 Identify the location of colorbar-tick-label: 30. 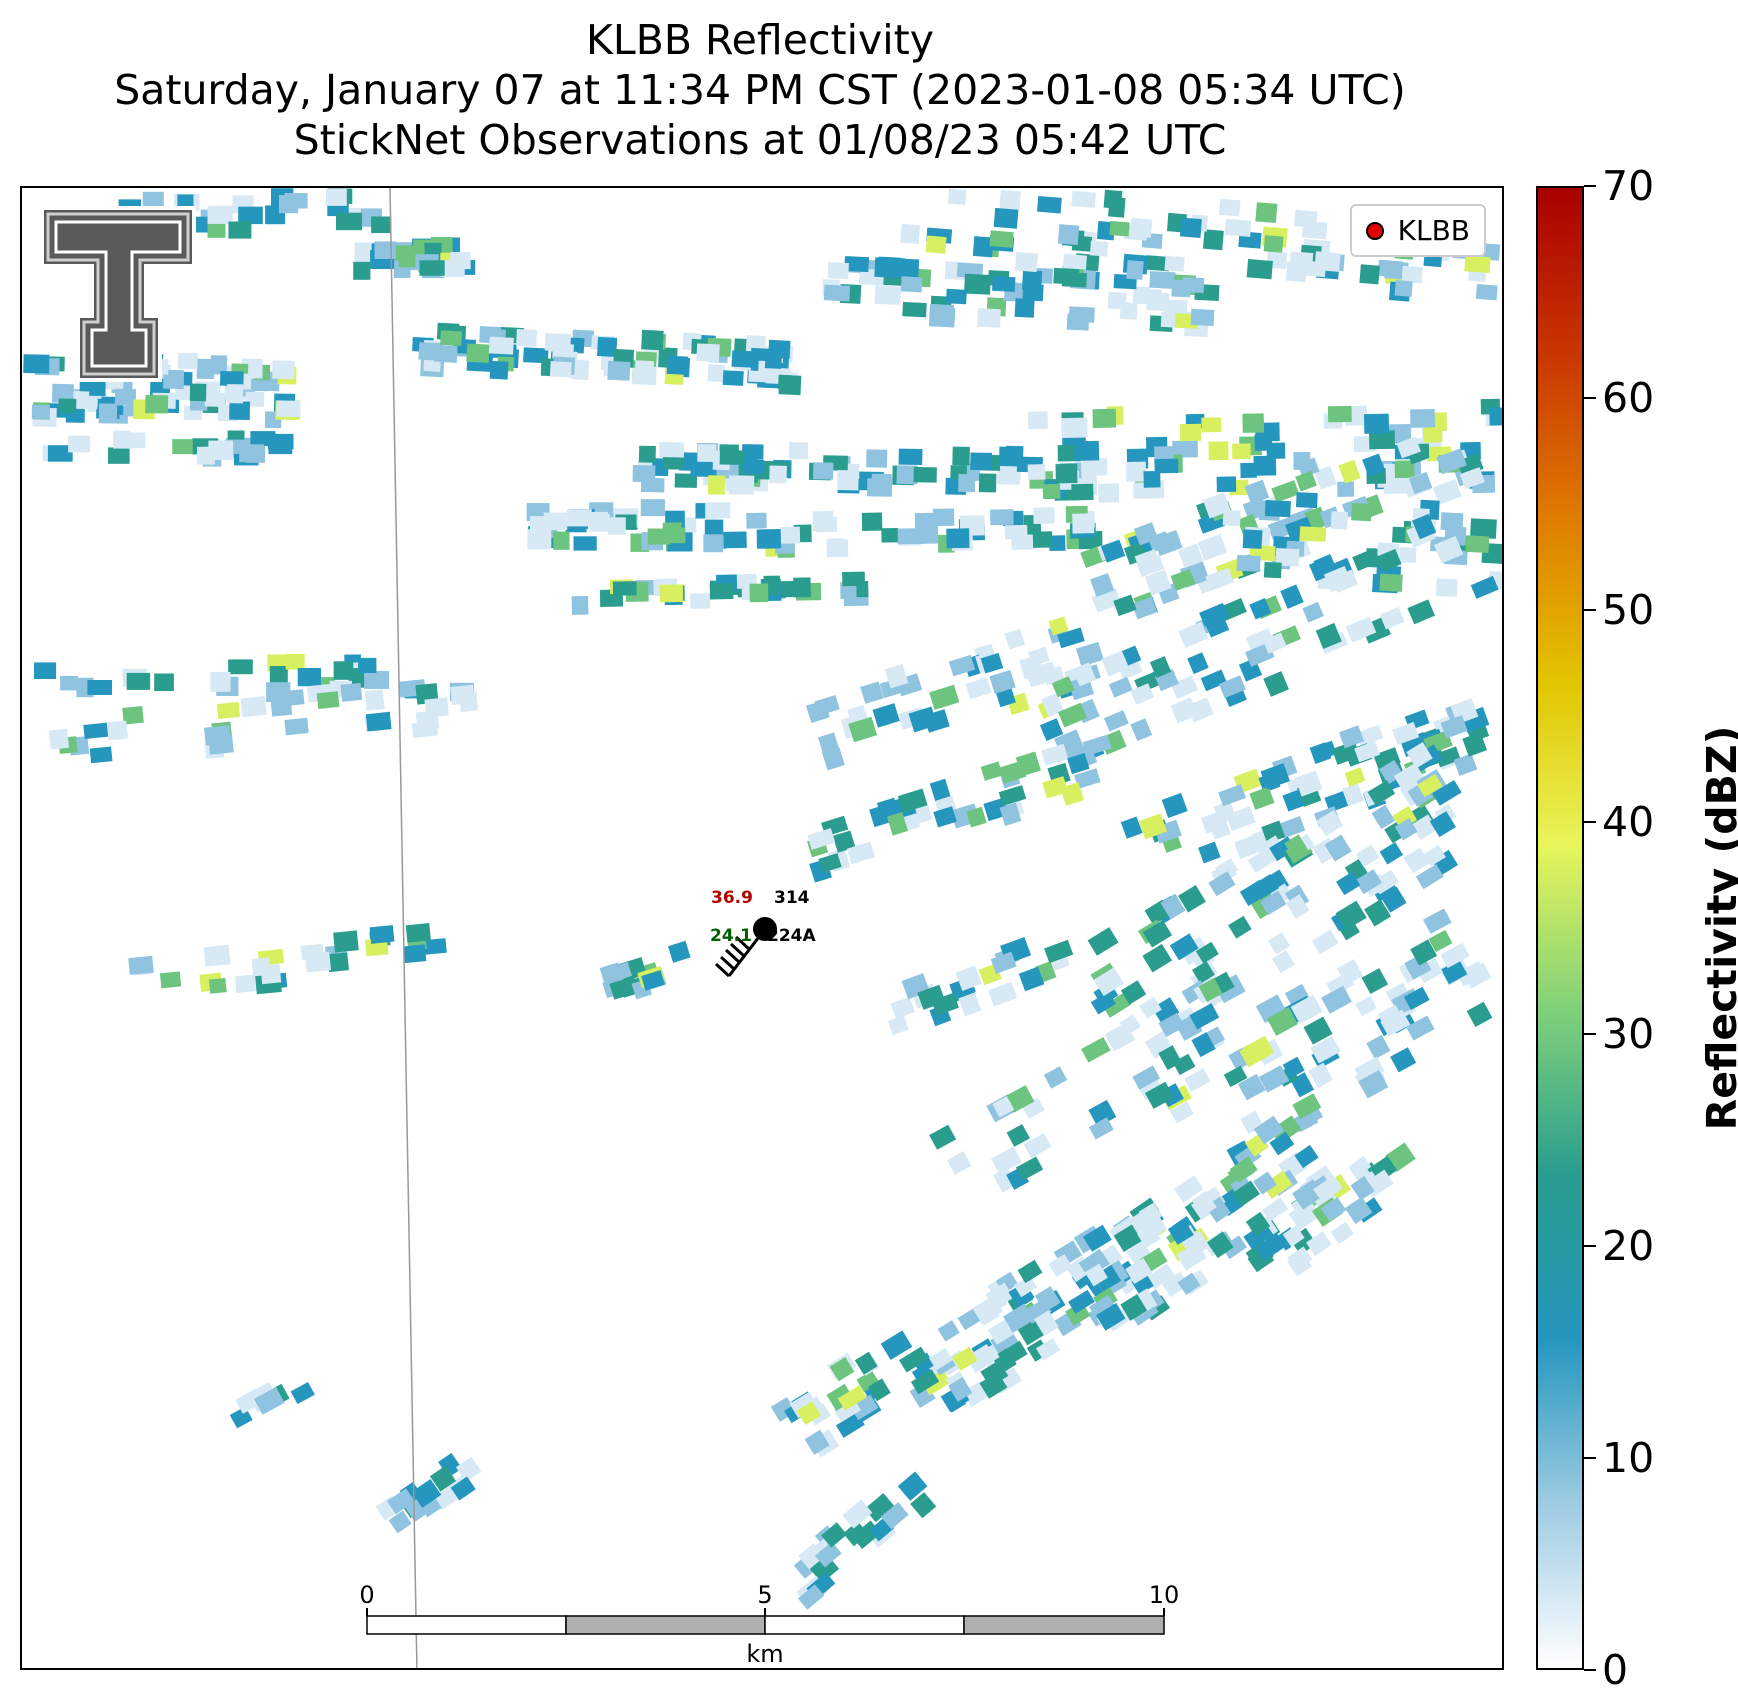
(1628, 1034).